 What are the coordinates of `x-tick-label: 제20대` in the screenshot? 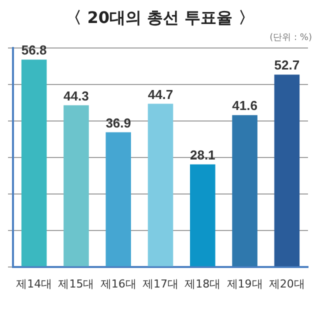 It's located at (286, 283).